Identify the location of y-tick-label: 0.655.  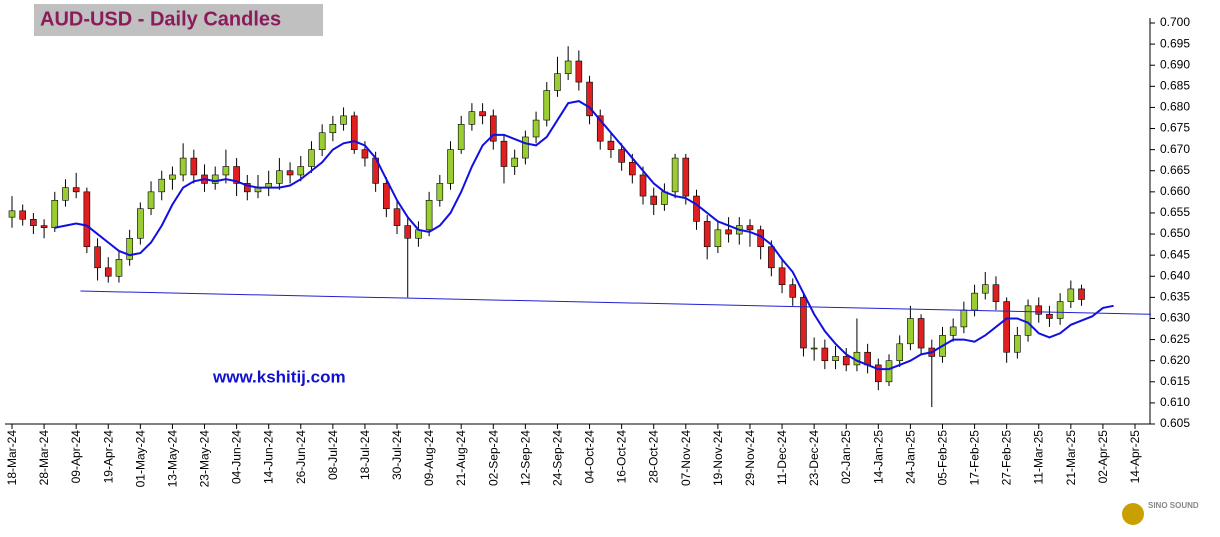
(1175, 212).